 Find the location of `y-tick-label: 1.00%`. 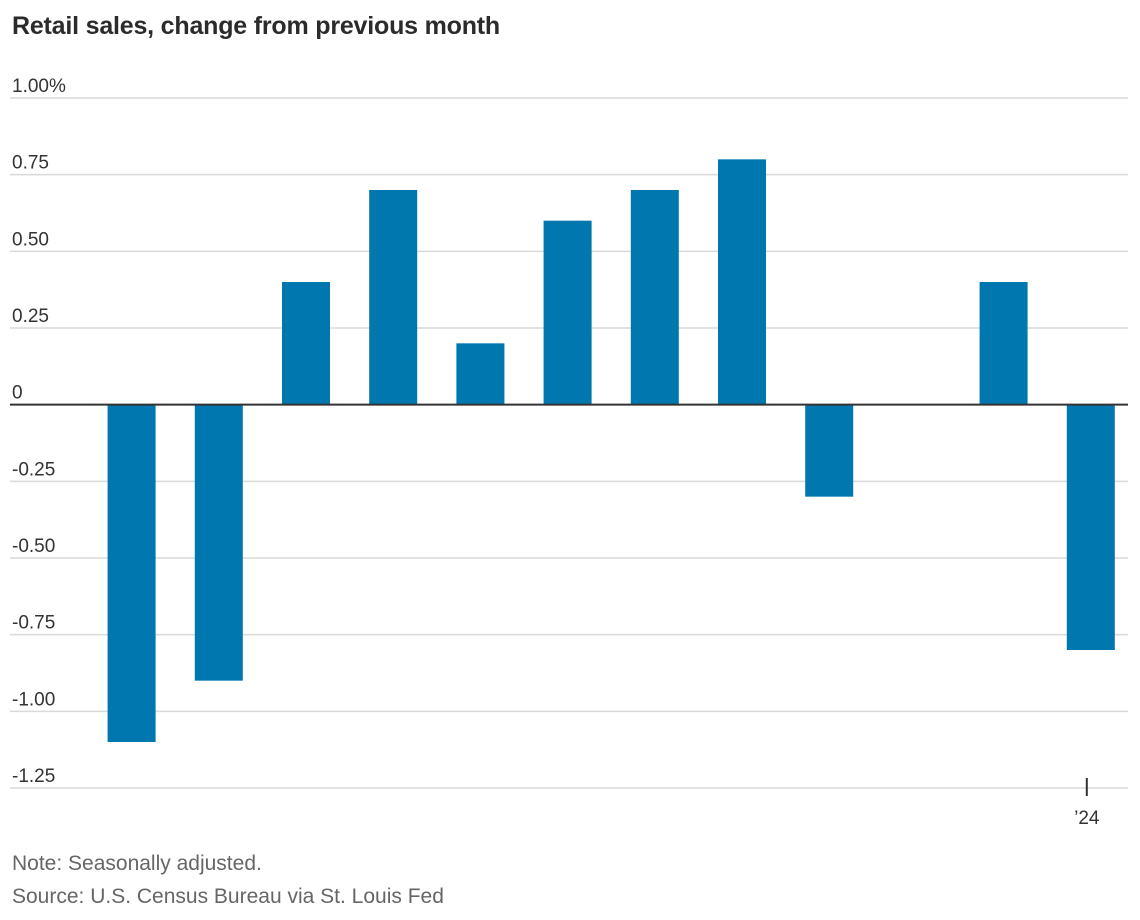

y-tick-label: 1.00% is located at coordinates (39, 86).